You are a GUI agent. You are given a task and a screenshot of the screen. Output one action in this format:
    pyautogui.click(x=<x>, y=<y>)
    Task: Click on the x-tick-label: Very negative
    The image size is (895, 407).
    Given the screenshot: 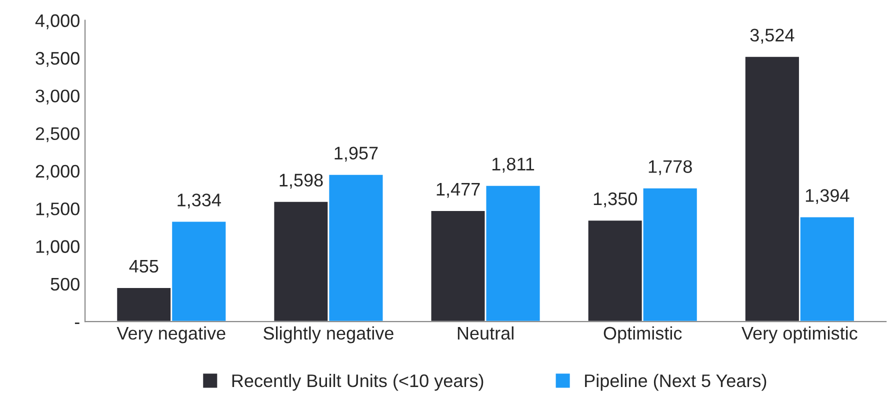 What is the action you would take?
    pyautogui.click(x=171, y=335)
    